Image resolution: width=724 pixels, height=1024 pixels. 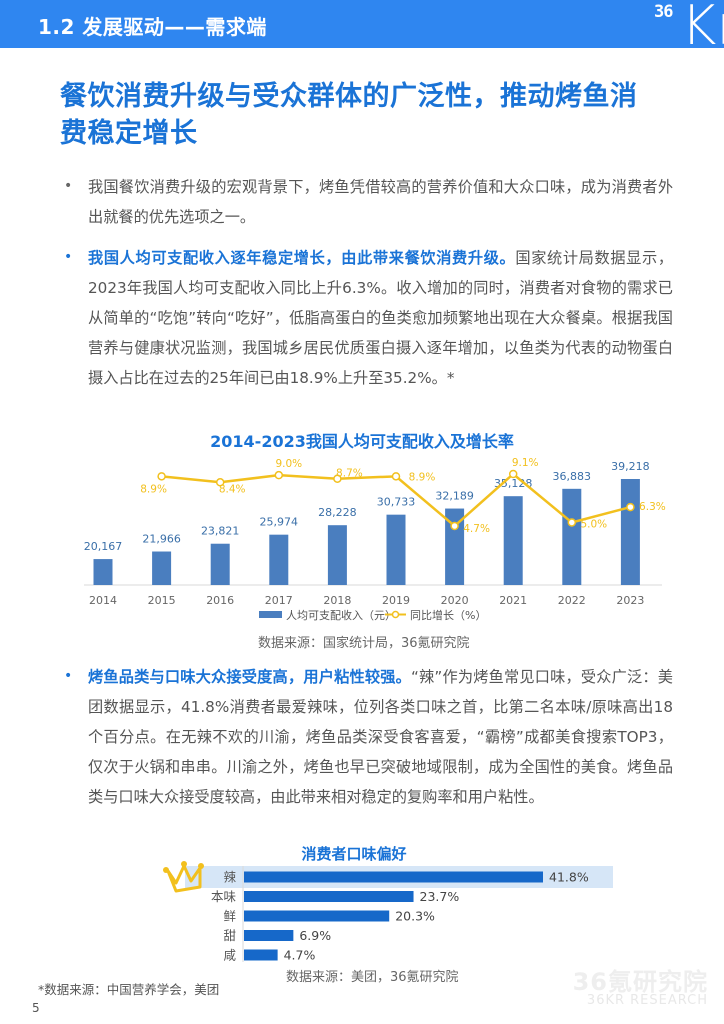 What do you see at coordinates (702, 28) in the screenshot?
I see `logo-kr: Kr` at bounding box center [702, 28].